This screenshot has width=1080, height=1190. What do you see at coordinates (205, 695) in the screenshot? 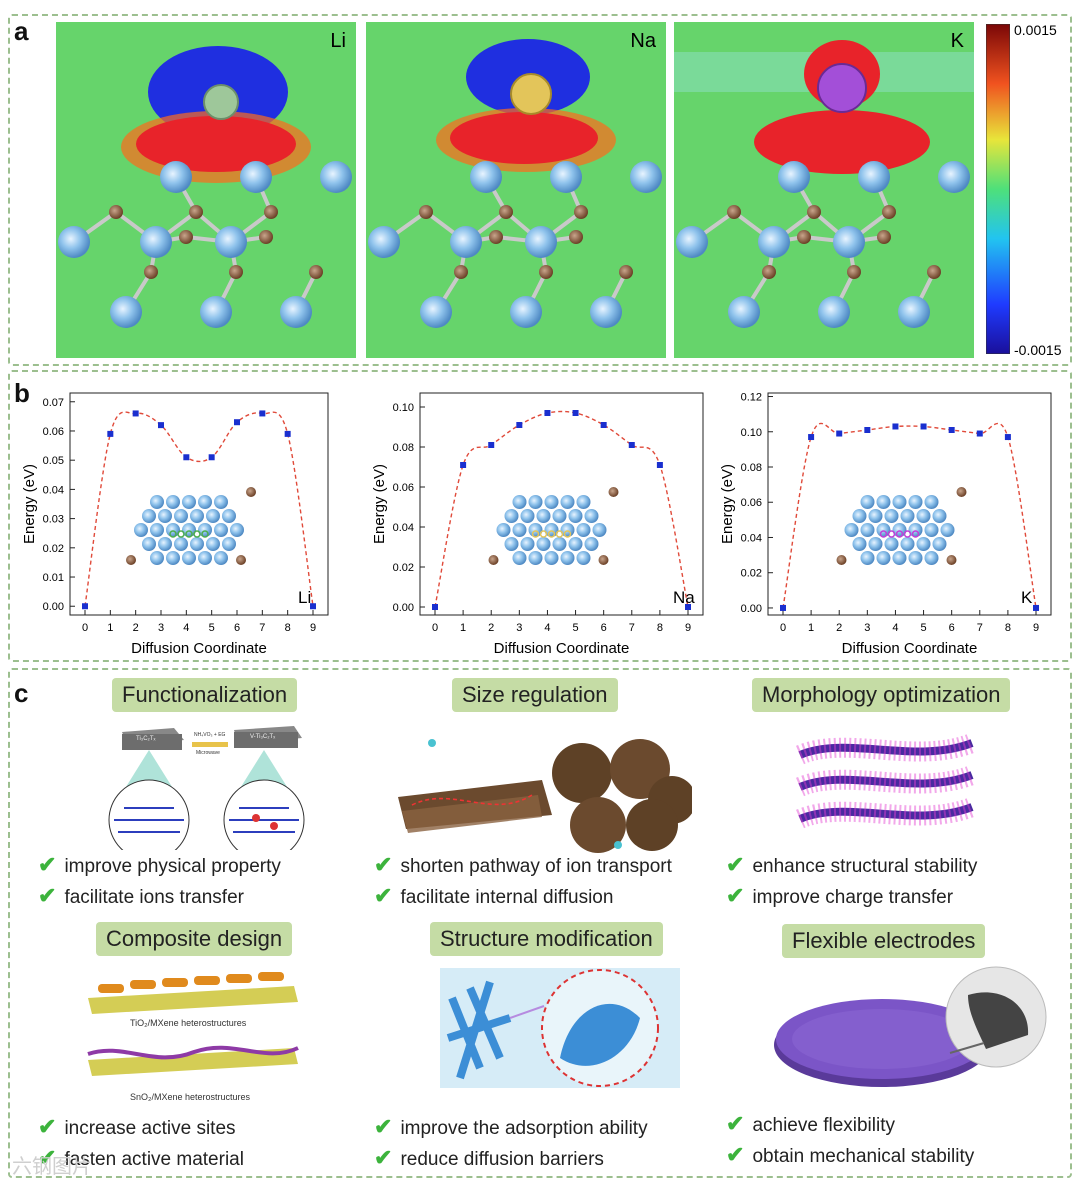
I see `heading-functionalization: Functionalization` at bounding box center [205, 695].